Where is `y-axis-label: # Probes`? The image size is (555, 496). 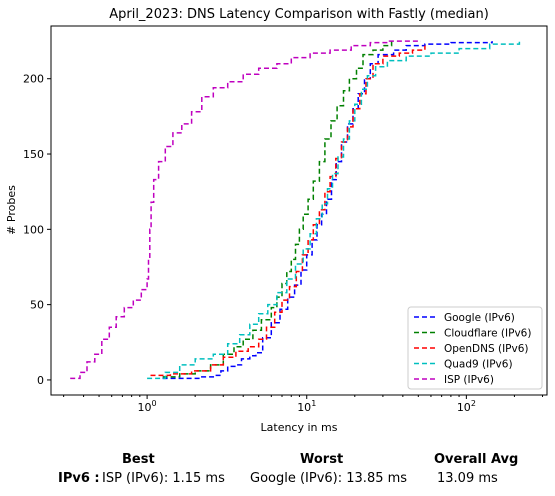 y-axis-label: # Probes is located at coordinates (11, 210).